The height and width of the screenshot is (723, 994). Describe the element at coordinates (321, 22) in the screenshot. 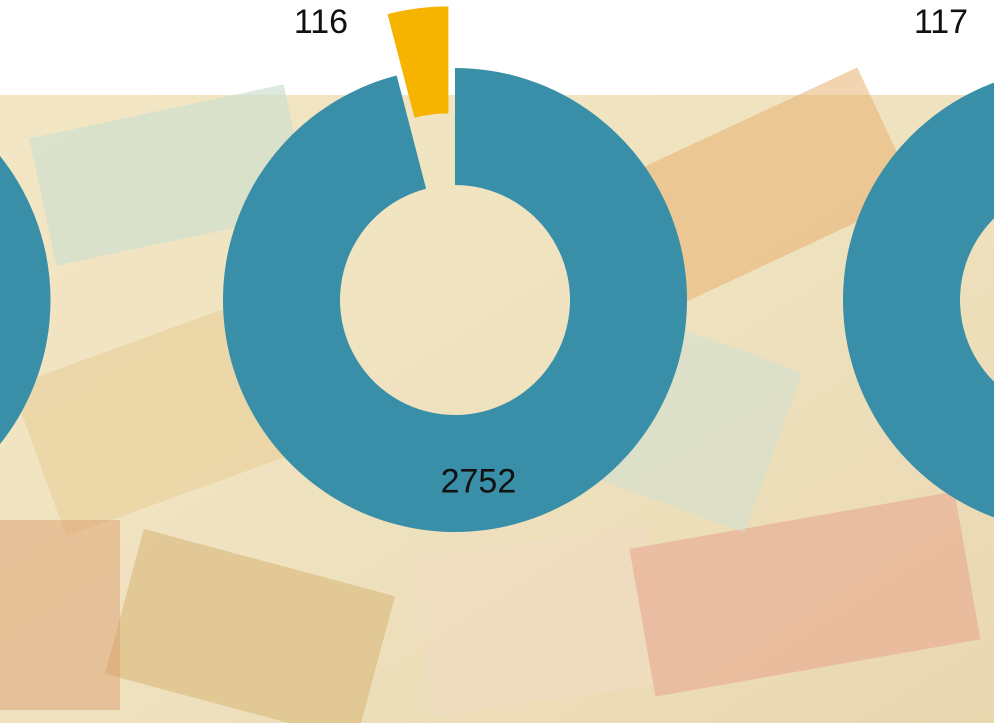

I see `data-label: 116` at that location.